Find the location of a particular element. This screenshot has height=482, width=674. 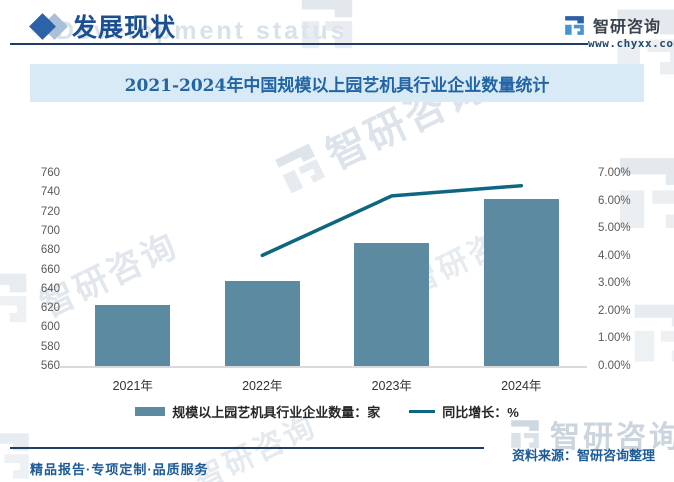

growth-line is located at coordinates (392, 220).